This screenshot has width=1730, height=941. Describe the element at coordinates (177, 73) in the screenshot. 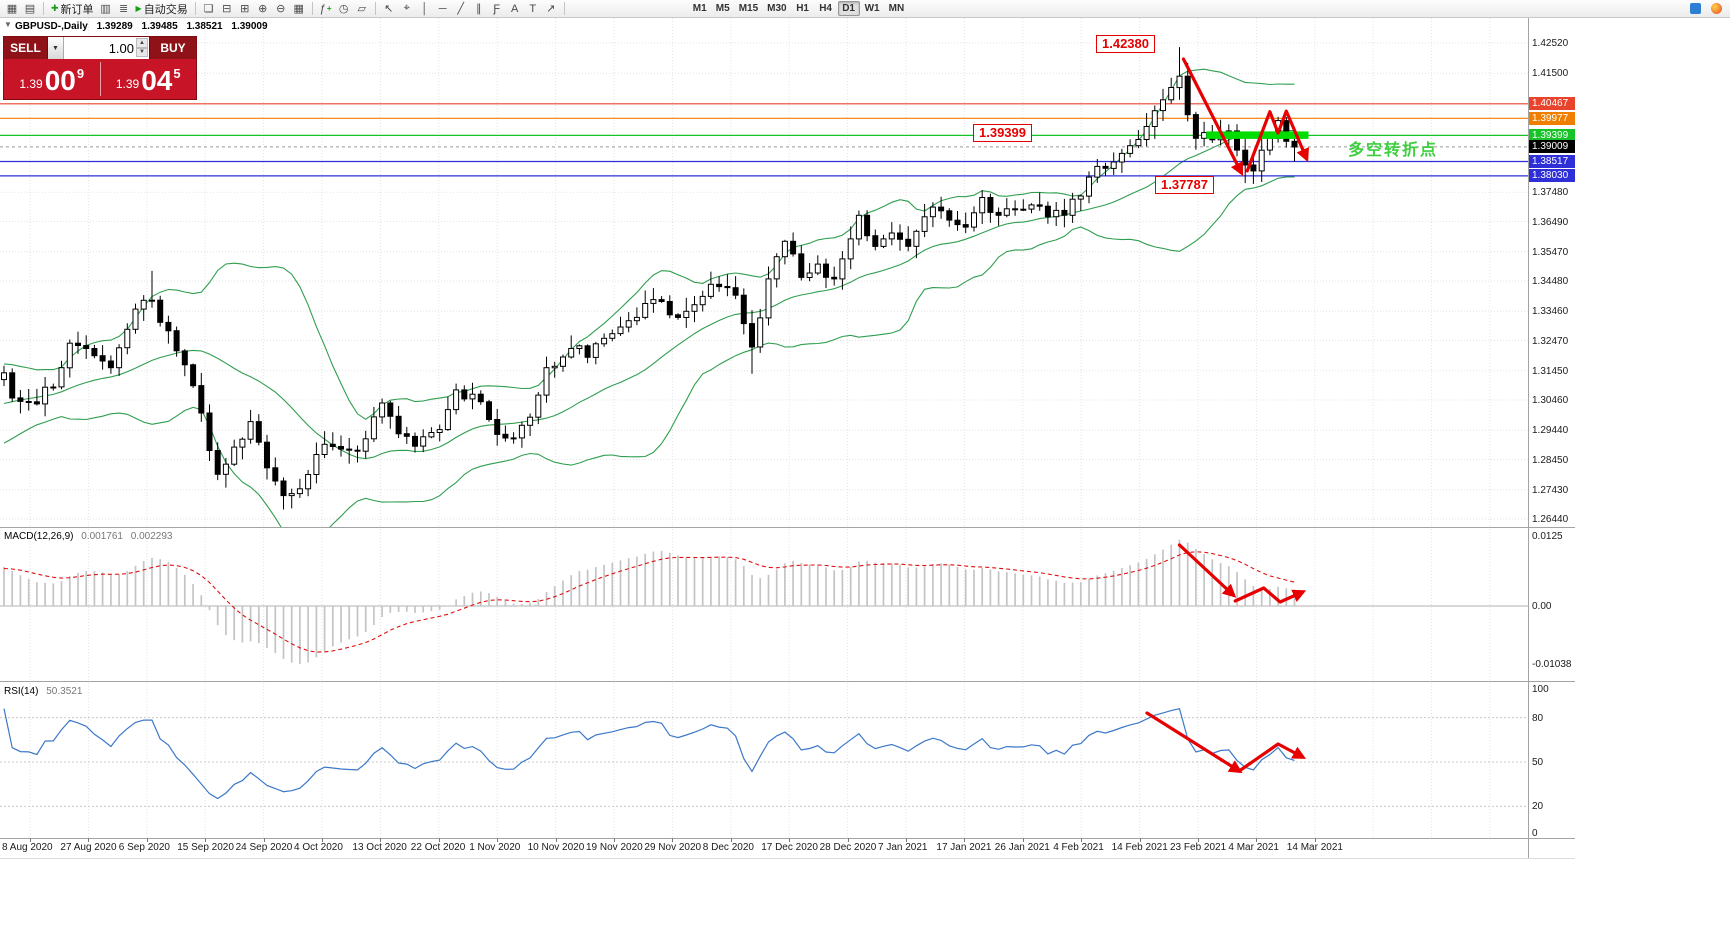

I see `buy-price-pip: 5` at that location.